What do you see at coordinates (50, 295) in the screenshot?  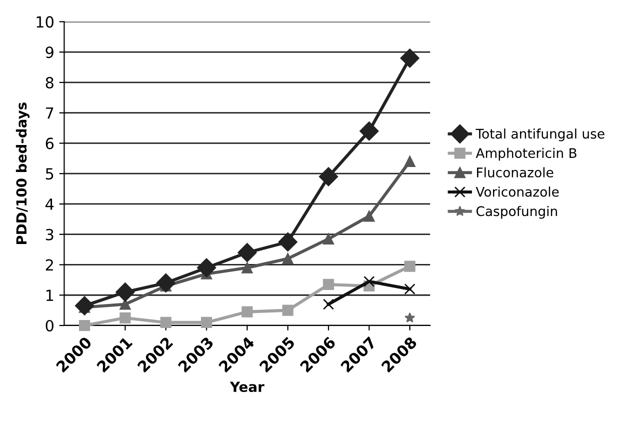 I see `y-tick-label: 1` at bounding box center [50, 295].